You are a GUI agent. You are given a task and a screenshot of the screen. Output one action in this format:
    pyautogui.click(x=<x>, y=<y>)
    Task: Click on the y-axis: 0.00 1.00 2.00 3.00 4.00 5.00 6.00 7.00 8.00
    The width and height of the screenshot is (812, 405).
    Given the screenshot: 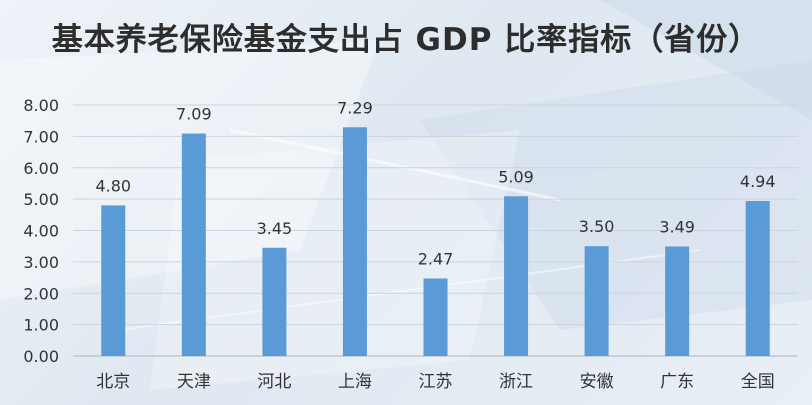 What is the action you would take?
    pyautogui.click(x=41, y=231)
    